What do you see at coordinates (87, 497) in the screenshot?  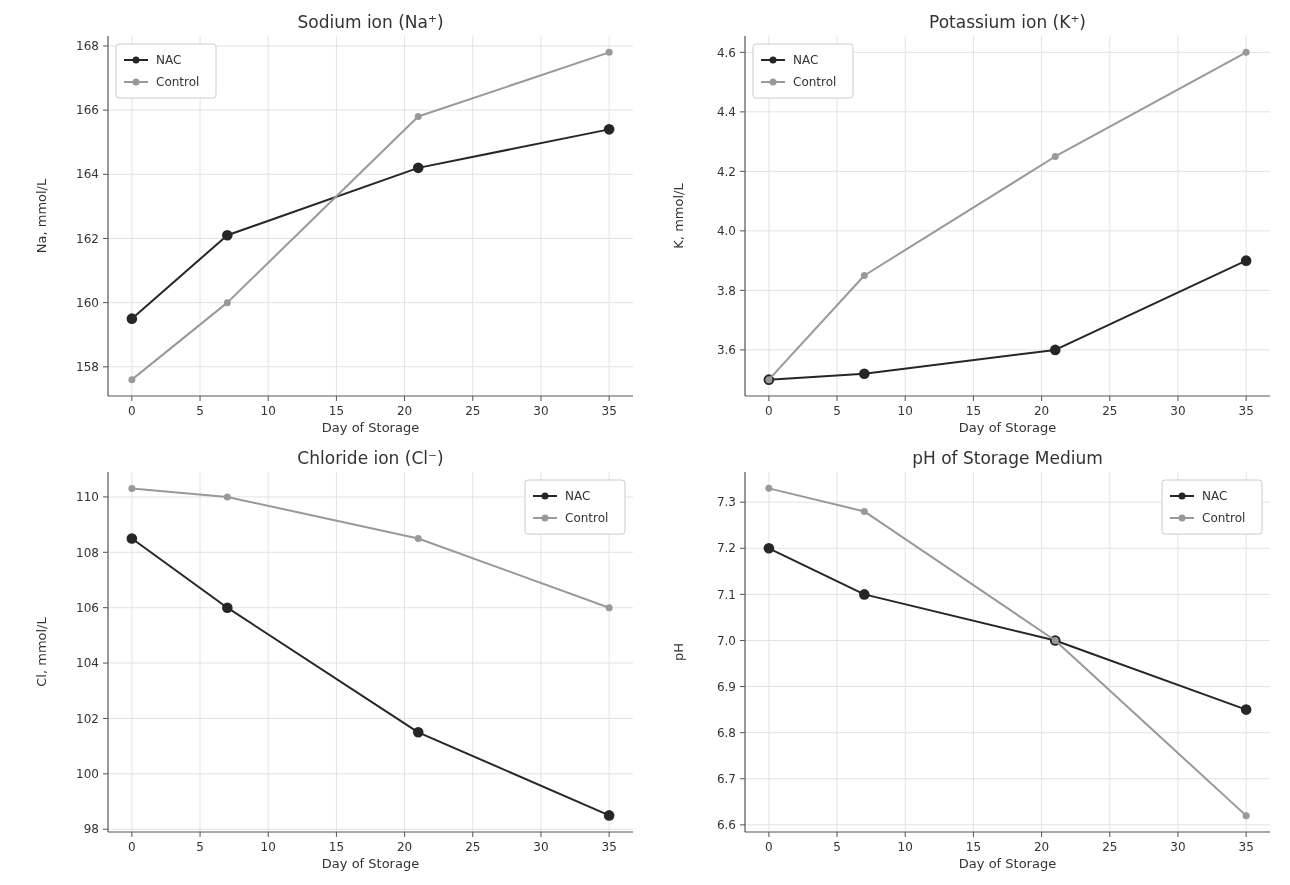 I see `y-tick-label: 110` at bounding box center [87, 497].